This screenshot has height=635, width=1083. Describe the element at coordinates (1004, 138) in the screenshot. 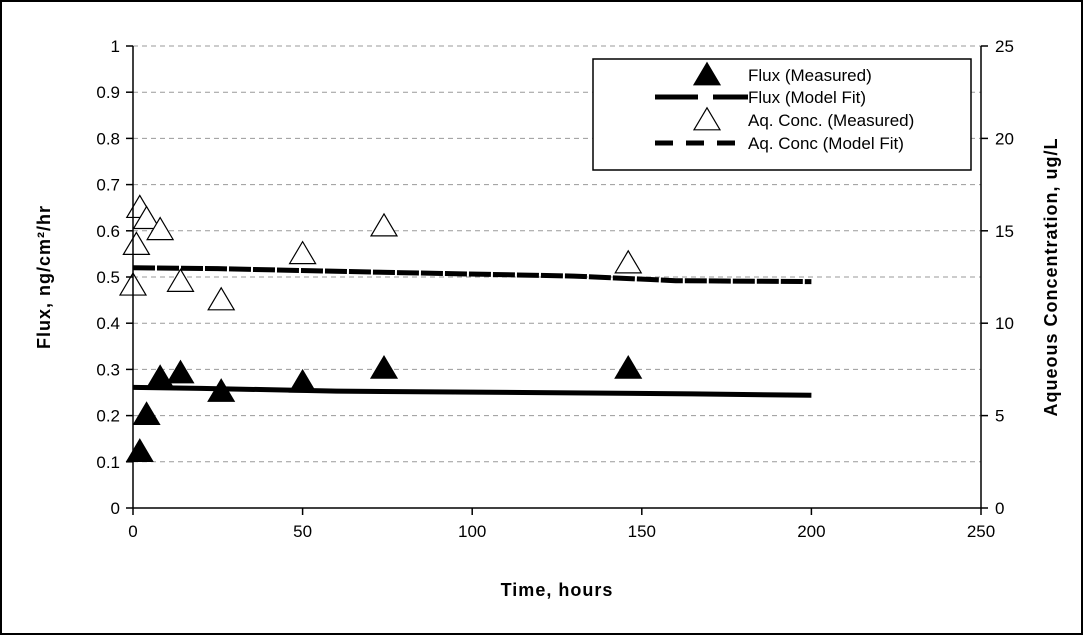

I see `right-y-tick-label: 20` at that location.